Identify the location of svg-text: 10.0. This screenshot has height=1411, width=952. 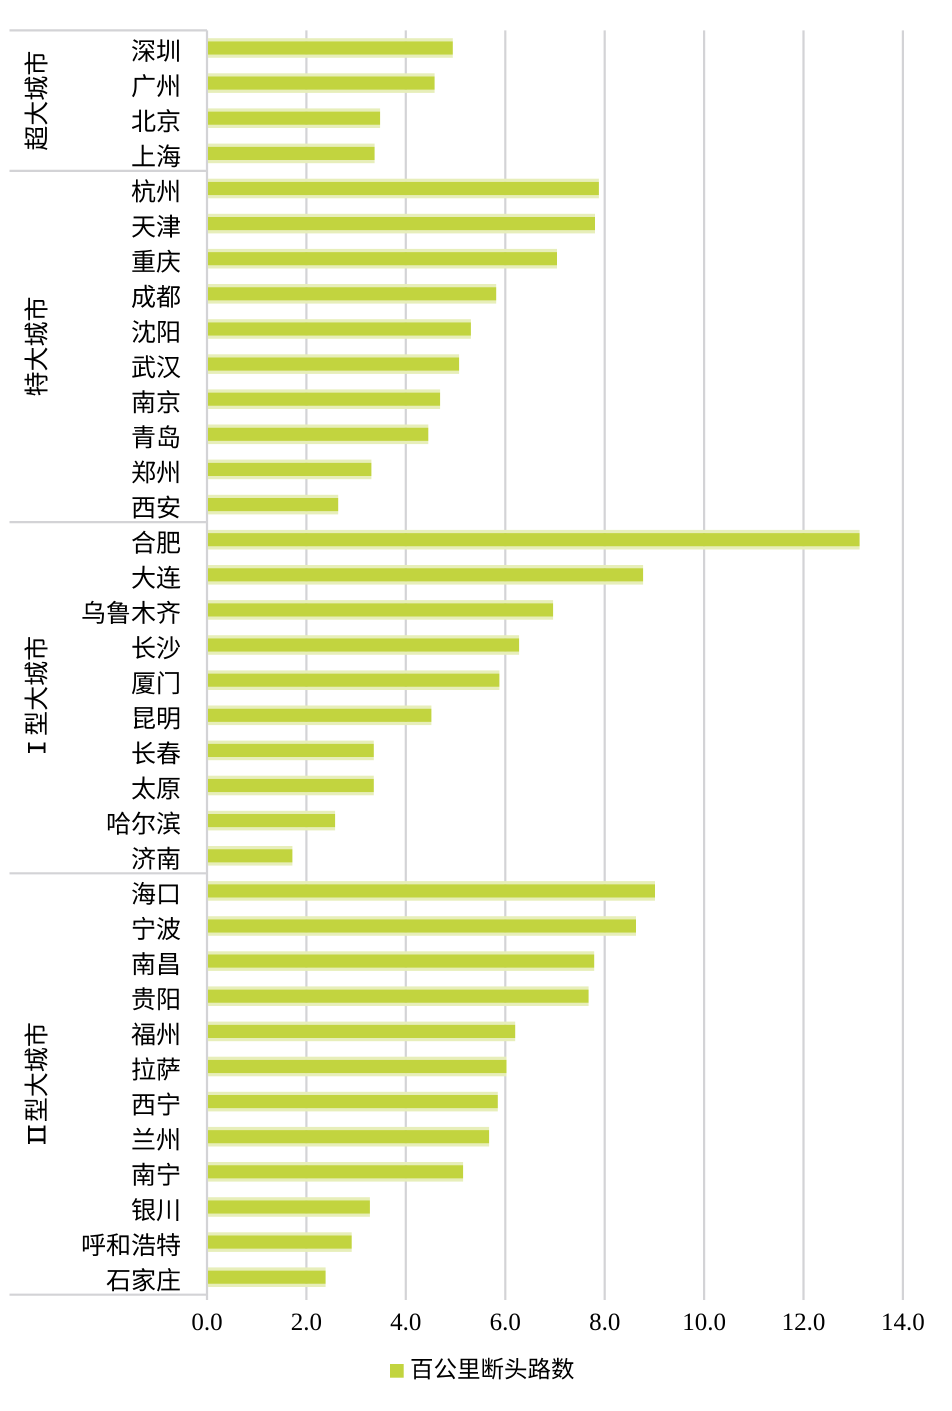
(704, 1322).